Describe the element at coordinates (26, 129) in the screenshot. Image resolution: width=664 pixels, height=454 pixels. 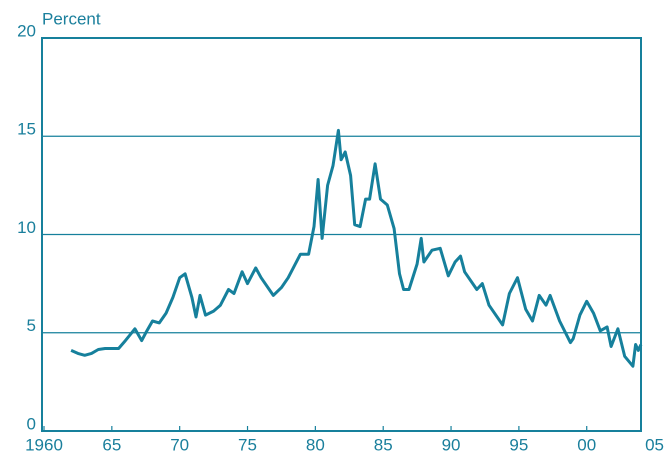
I see `y-tick-label: 15` at that location.